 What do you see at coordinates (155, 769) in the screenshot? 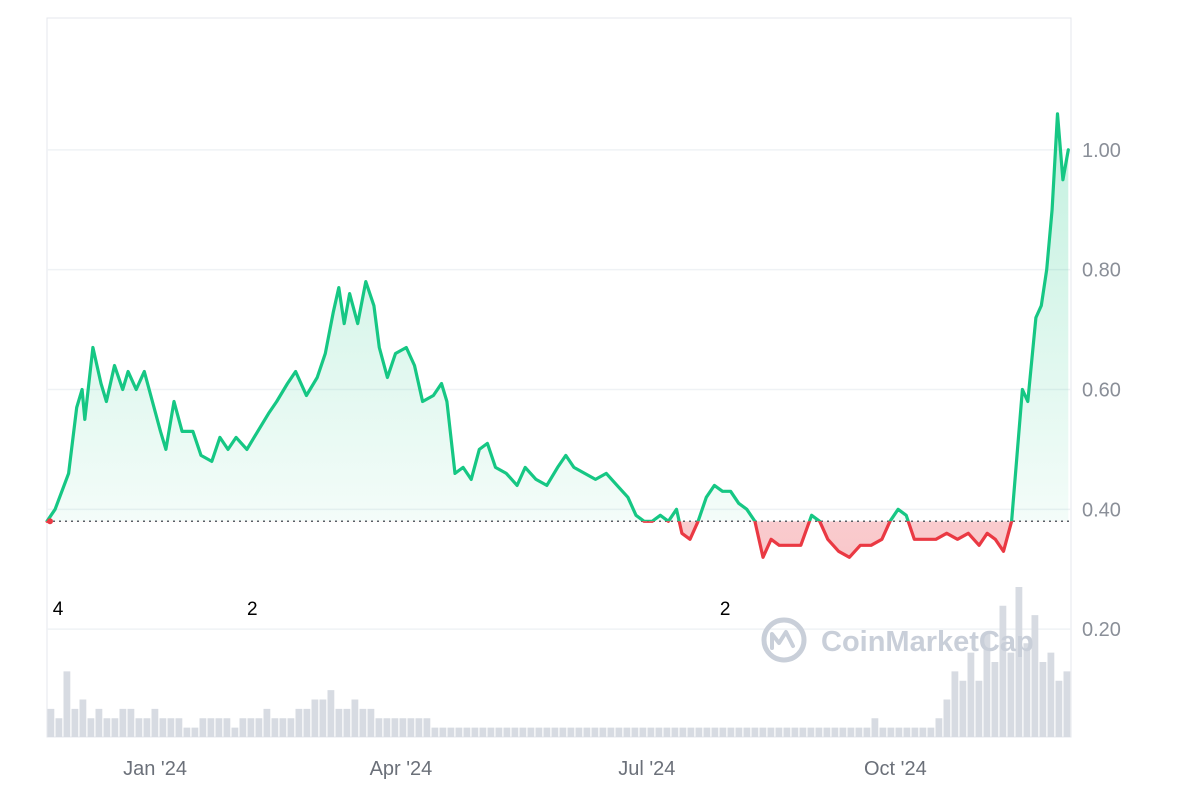
I see `x-tick-label: Jan '24` at bounding box center [155, 769].